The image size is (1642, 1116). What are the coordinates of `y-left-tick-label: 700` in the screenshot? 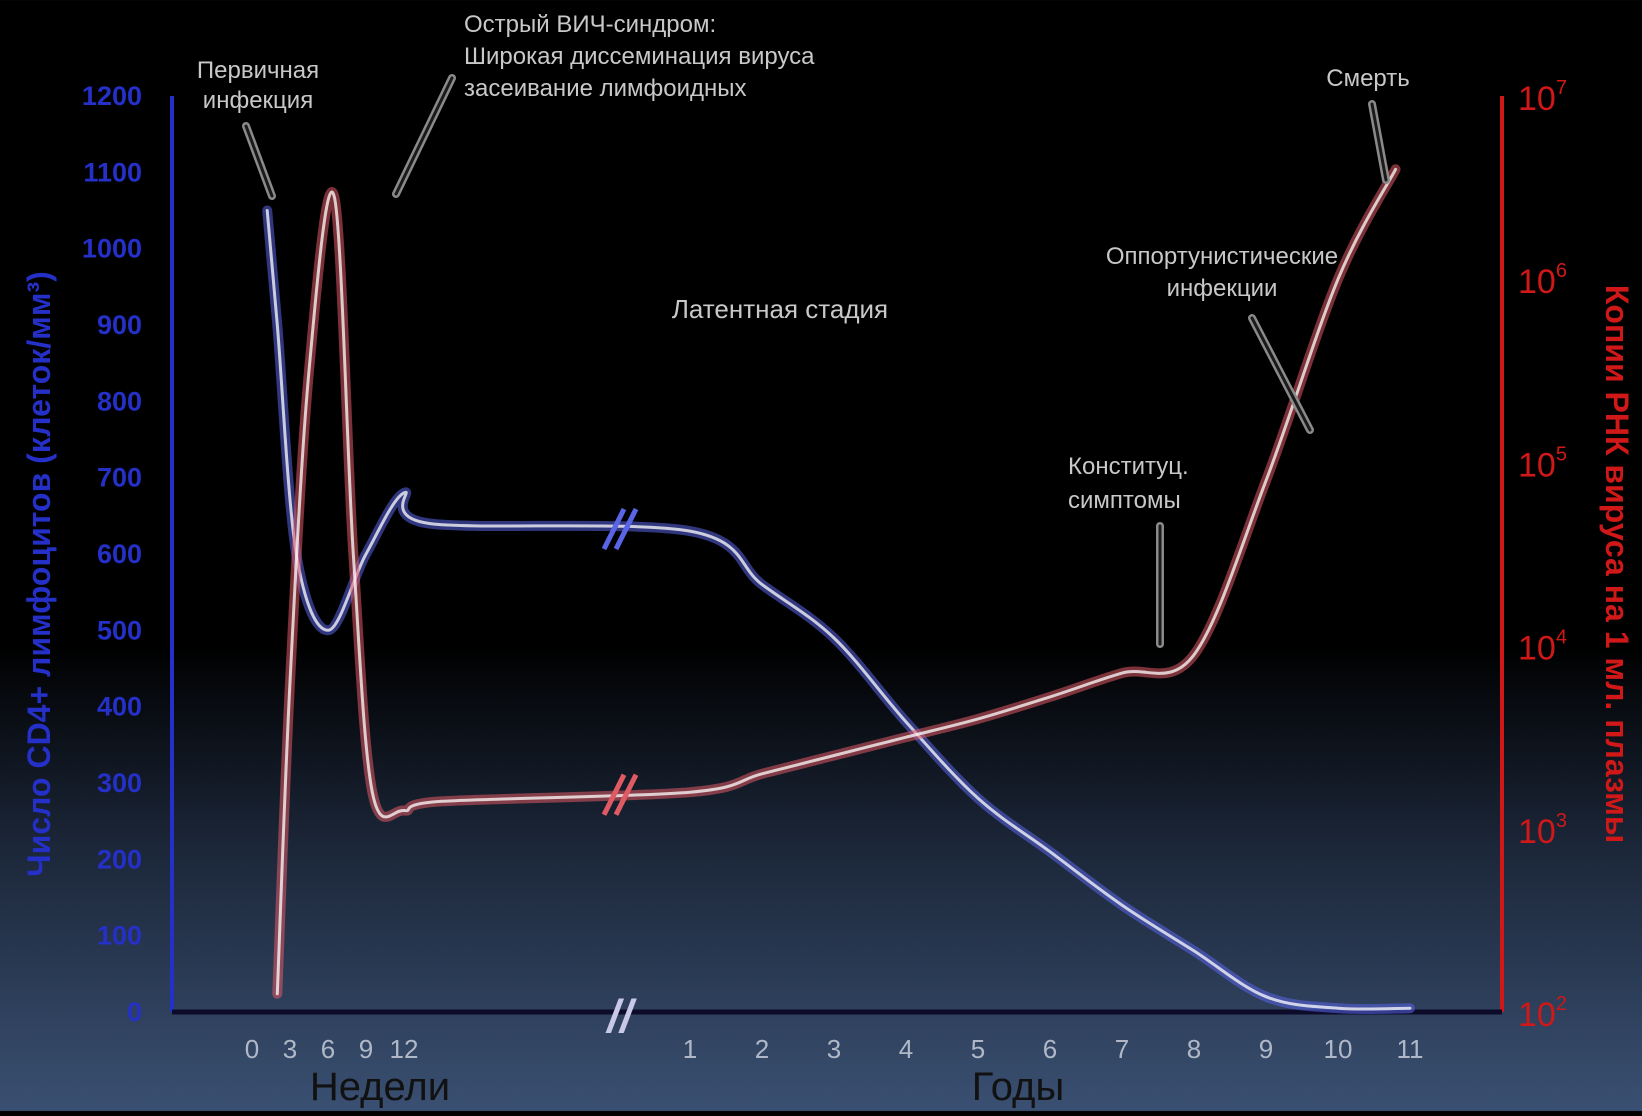 It's located at (119, 478).